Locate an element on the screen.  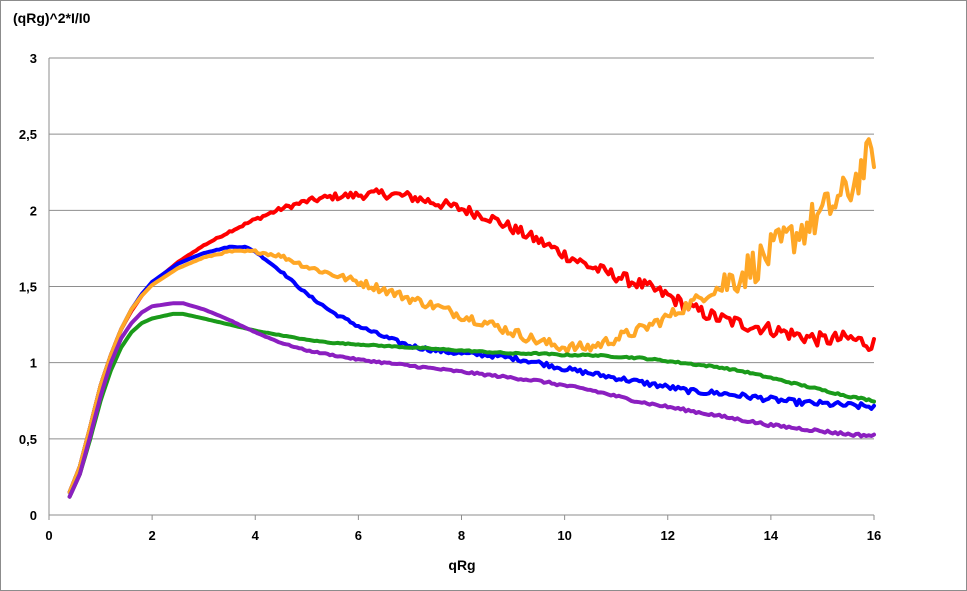
y-tick-label: 0 is located at coordinates (33, 515).